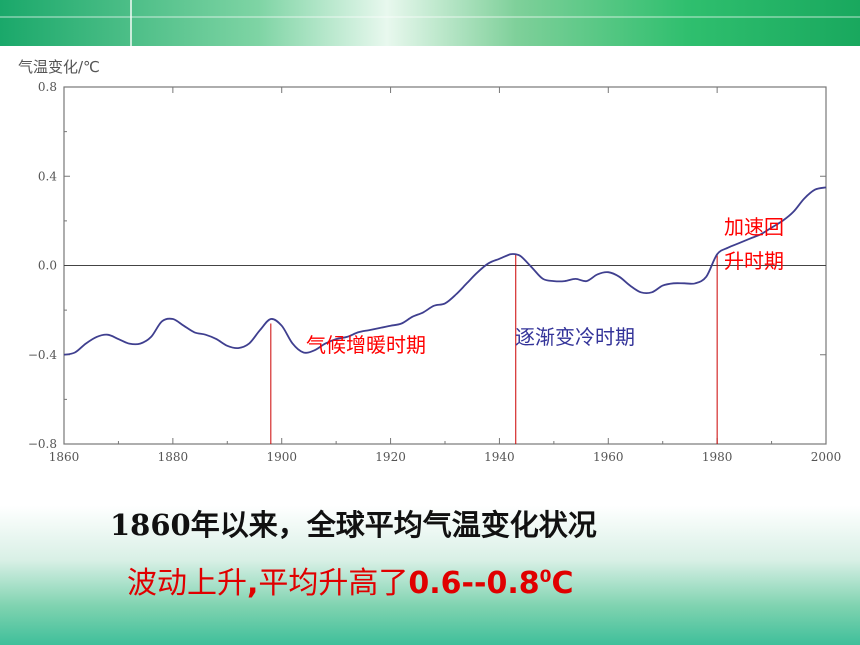 This screenshot has width=860, height=645. What do you see at coordinates (474, 583) in the screenshot?
I see `caption-value: 0.6--0.8` at bounding box center [474, 583].